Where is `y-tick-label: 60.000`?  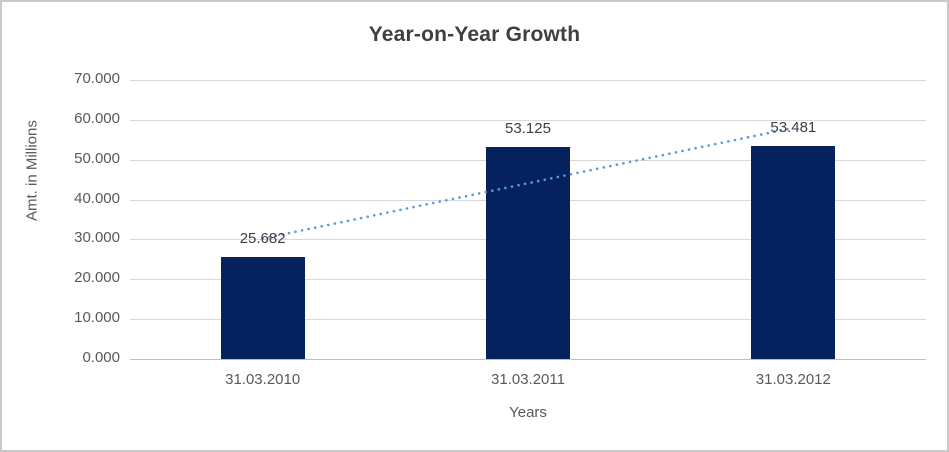
y-tick-label: 60.000 is located at coordinates (97, 118).